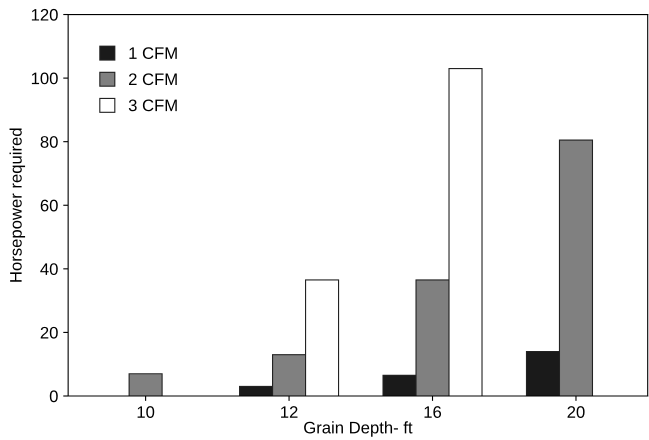 Image resolution: width=649 pixels, height=440 pixels. What do you see at coordinates (49, 332) in the screenshot?
I see `y-tick-label: 20` at bounding box center [49, 332].